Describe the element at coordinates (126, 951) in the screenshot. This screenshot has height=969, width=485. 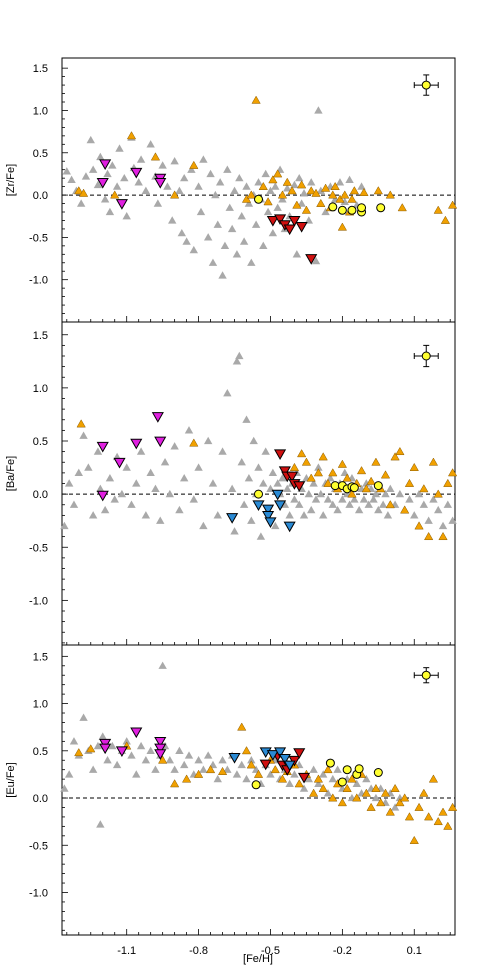
I see `x-tick-label: -1.1` at that location.